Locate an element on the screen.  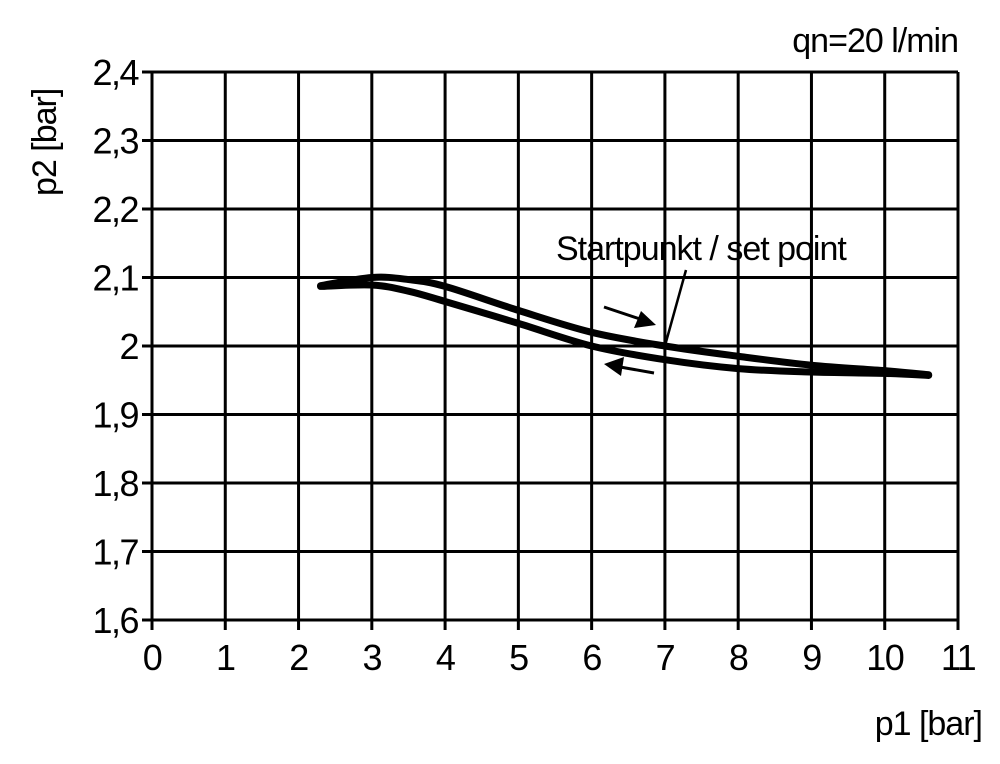
x-tick-label: 9 is located at coordinates (811, 657).